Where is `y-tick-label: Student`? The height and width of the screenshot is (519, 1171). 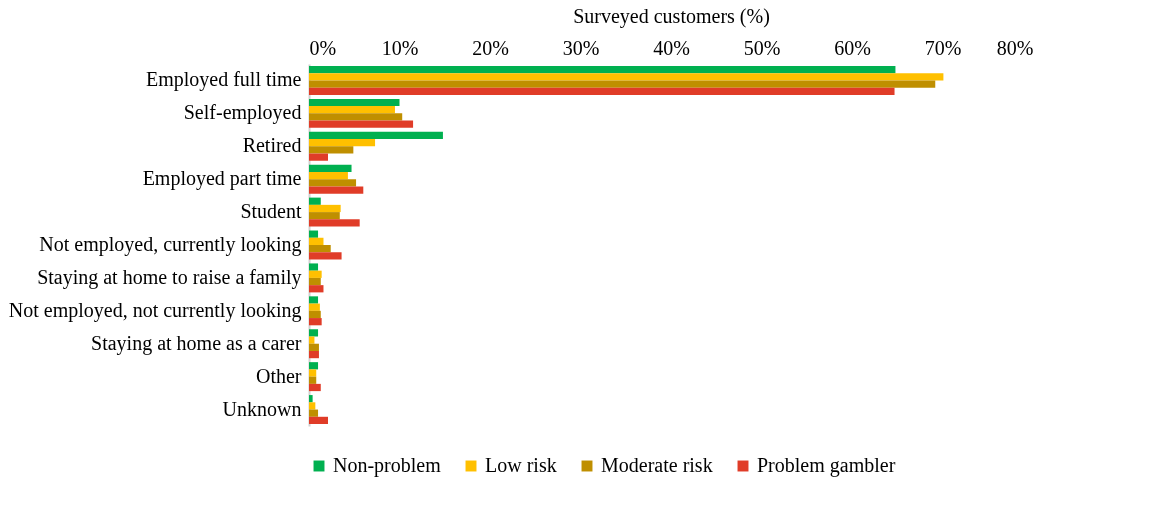 y-tick-label: Student is located at coordinates (271, 211).